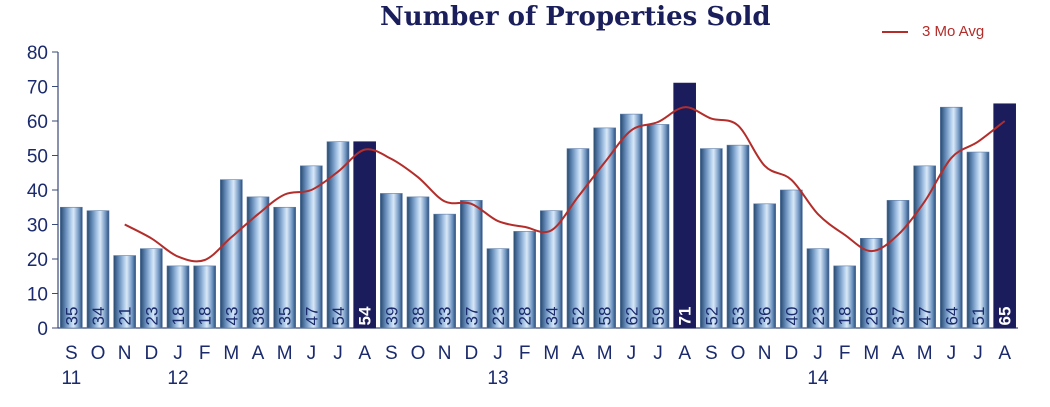 This screenshot has width=1050, height=407. I want to click on bar-value-label: 35, so click(71, 316).